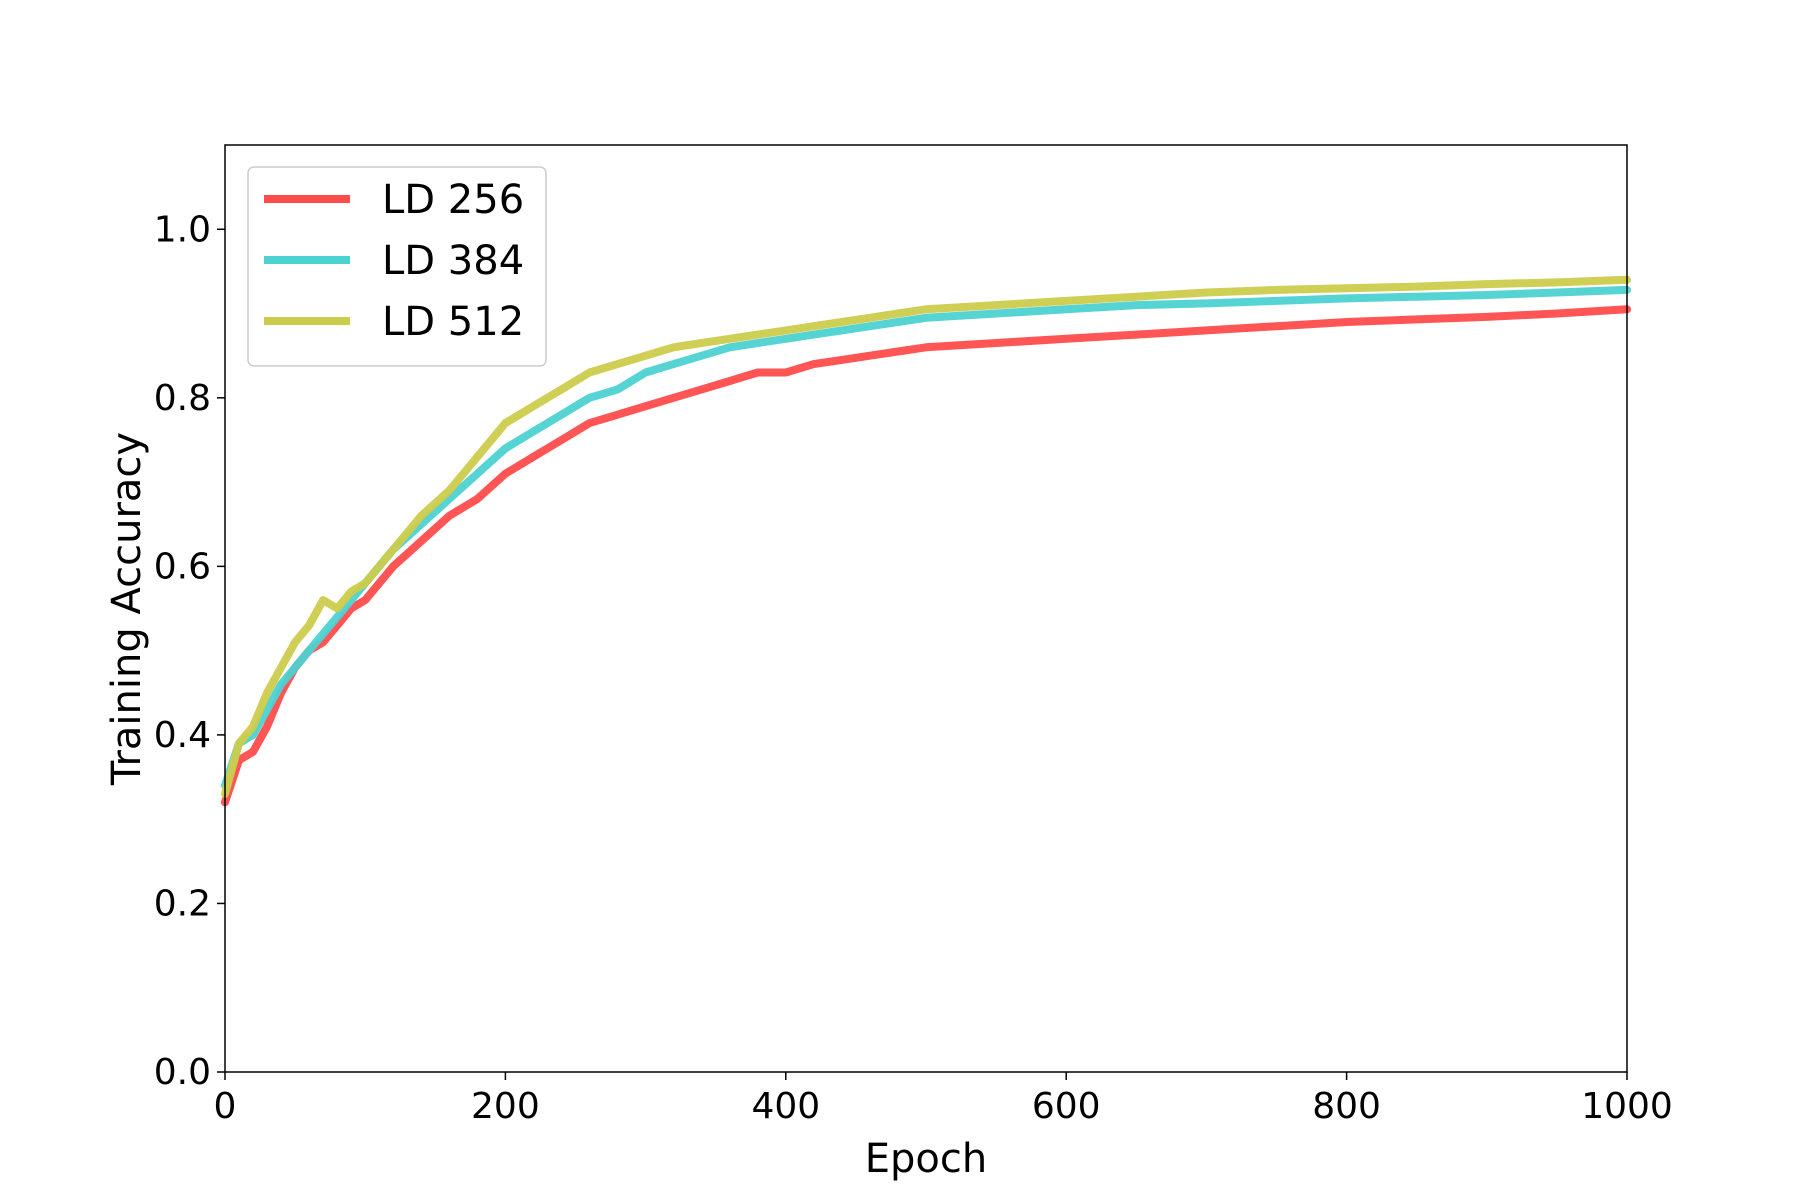 The image size is (1800, 1200). I want to click on y-tick-label: 0.6, so click(182, 566).